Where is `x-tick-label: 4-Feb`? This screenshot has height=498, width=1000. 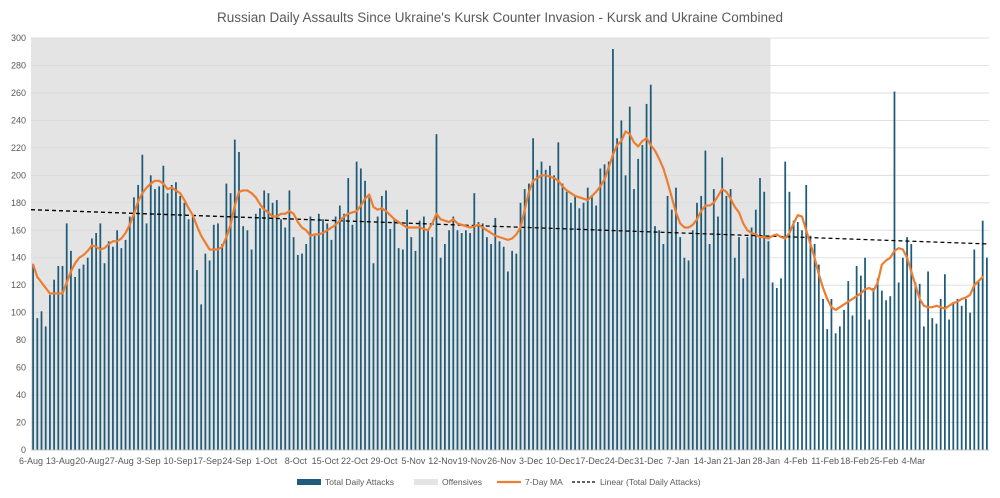 x-tick-label: 4-Feb is located at coordinates (796, 461).